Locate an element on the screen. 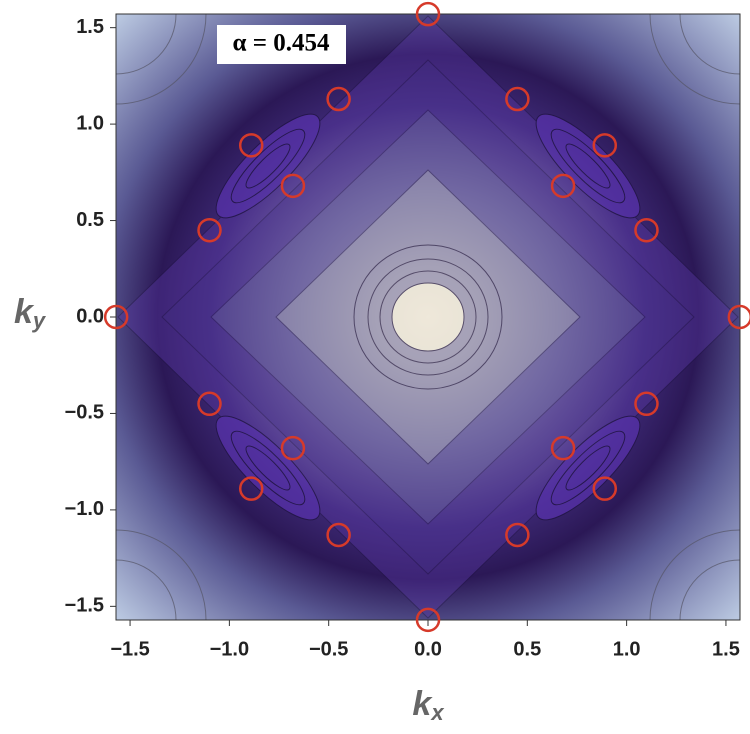  x-axis-label-sub: x is located at coordinates (437, 712).